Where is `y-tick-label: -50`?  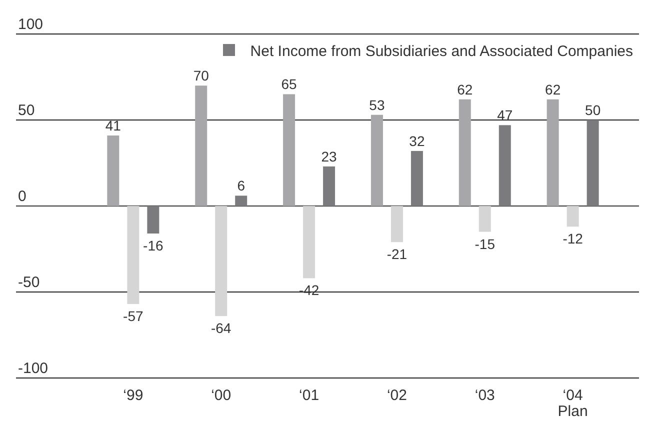 y-tick-label: -50 is located at coordinates (29, 282).